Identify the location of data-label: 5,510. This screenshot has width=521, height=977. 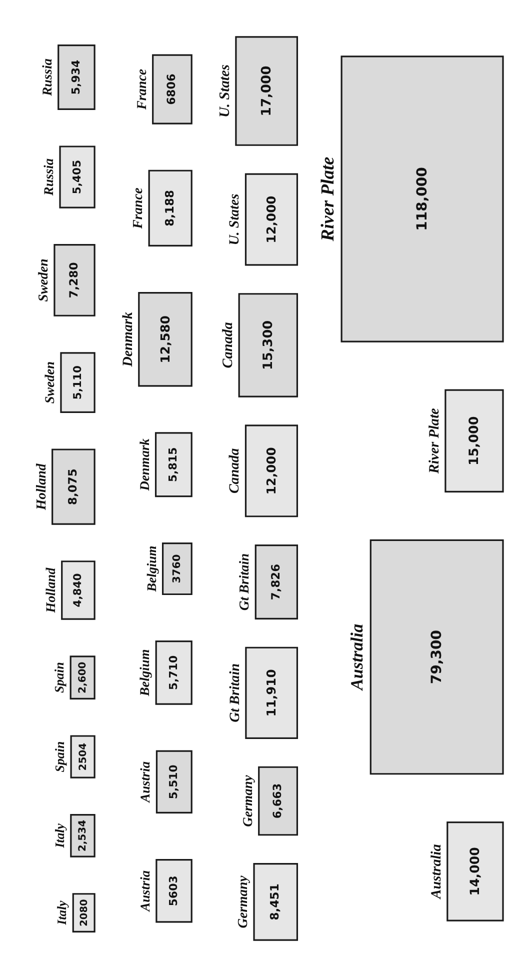
(173, 782).